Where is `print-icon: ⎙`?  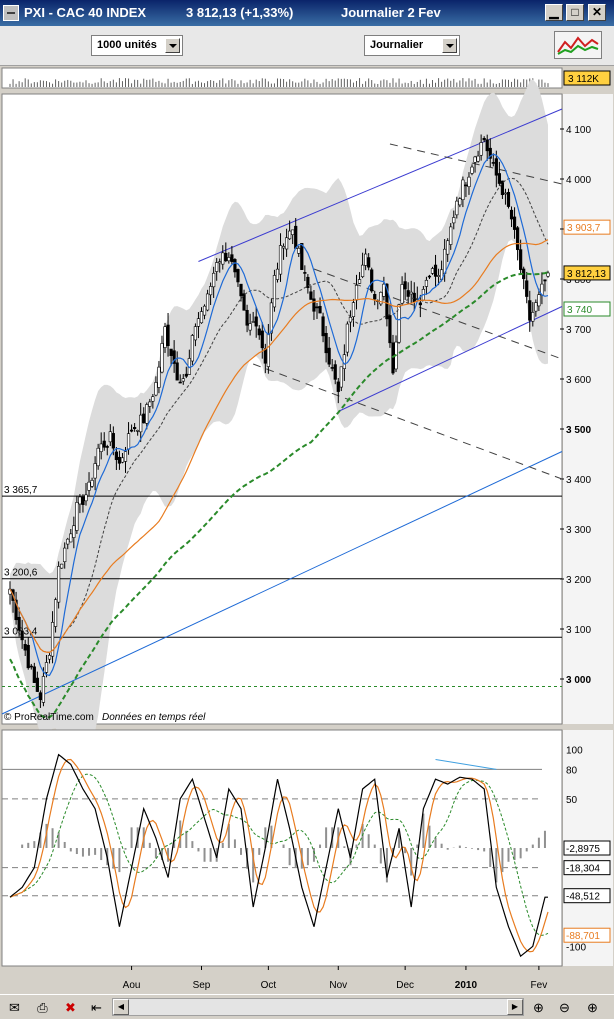
print-icon: ⎙ is located at coordinates (42, 1007).